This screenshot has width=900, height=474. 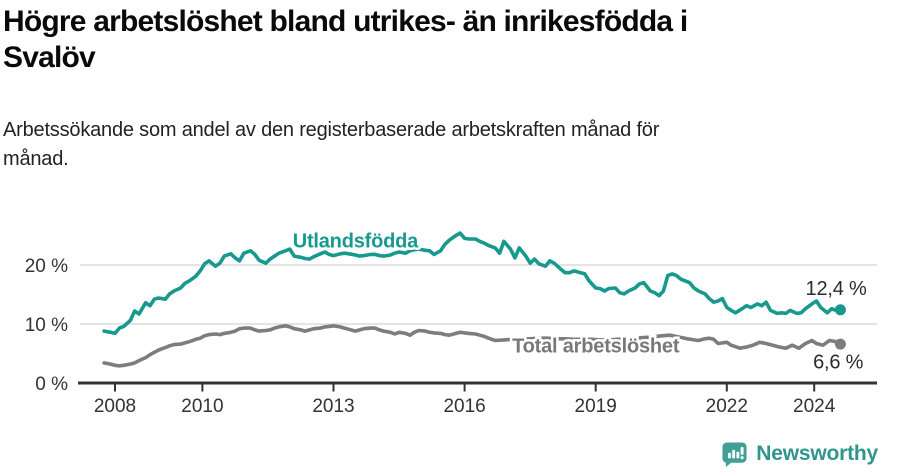 I want to click on series-line-total-arbetsl-shet, so click(x=472, y=345).